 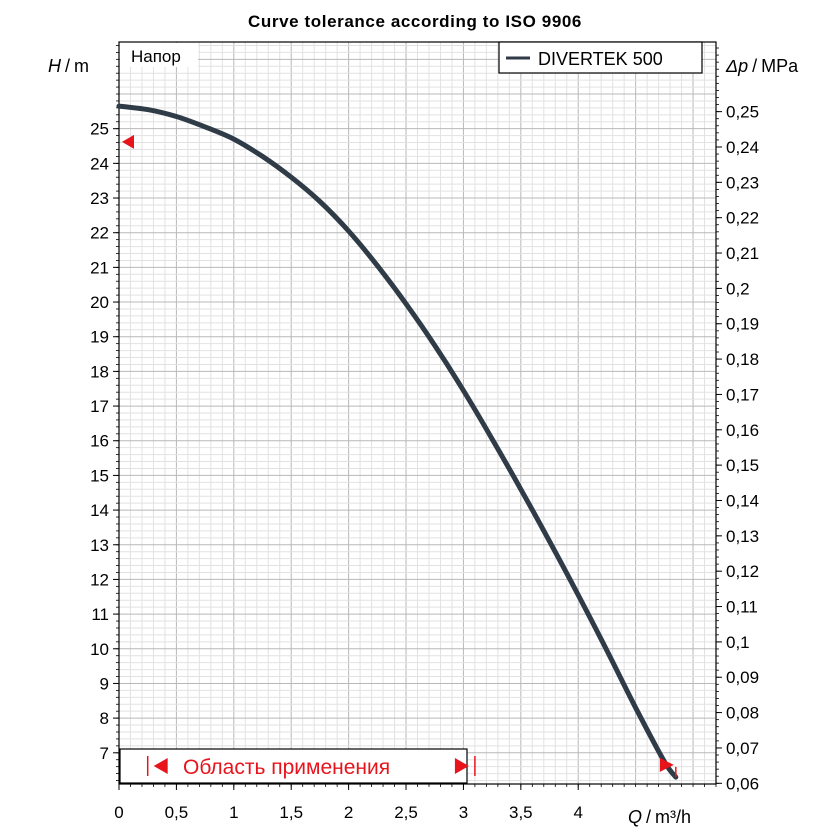 What do you see at coordinates (291, 812) in the screenshot?
I see `x-tick-label: 1,5` at bounding box center [291, 812].